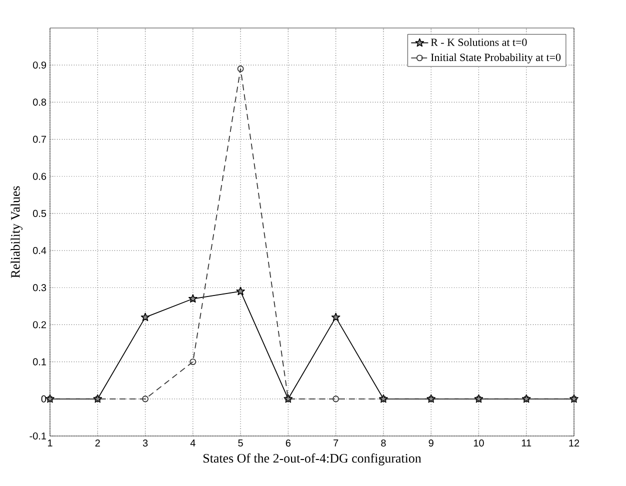  I want to click on x-axis-title: States Of the 2-out-of-4:DG configuration, so click(313, 459).